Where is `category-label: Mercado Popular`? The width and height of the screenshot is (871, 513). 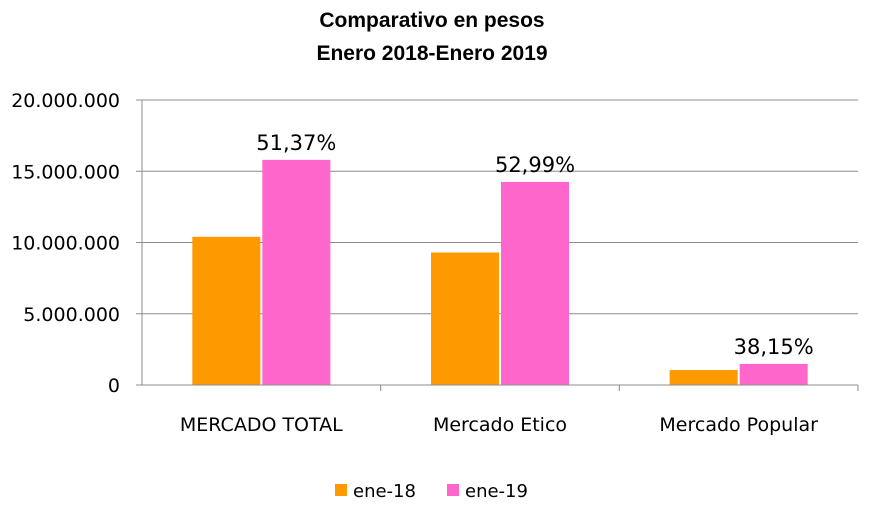
category-label: Mercado Popular is located at coordinates (738, 425).